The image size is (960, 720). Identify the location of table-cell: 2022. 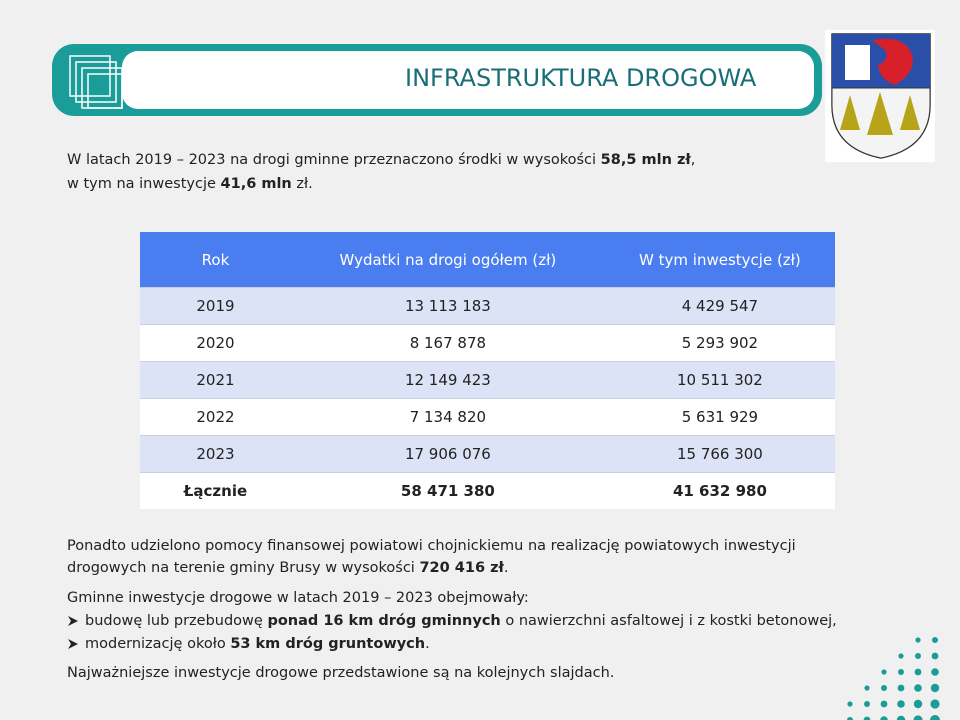
(215, 417).